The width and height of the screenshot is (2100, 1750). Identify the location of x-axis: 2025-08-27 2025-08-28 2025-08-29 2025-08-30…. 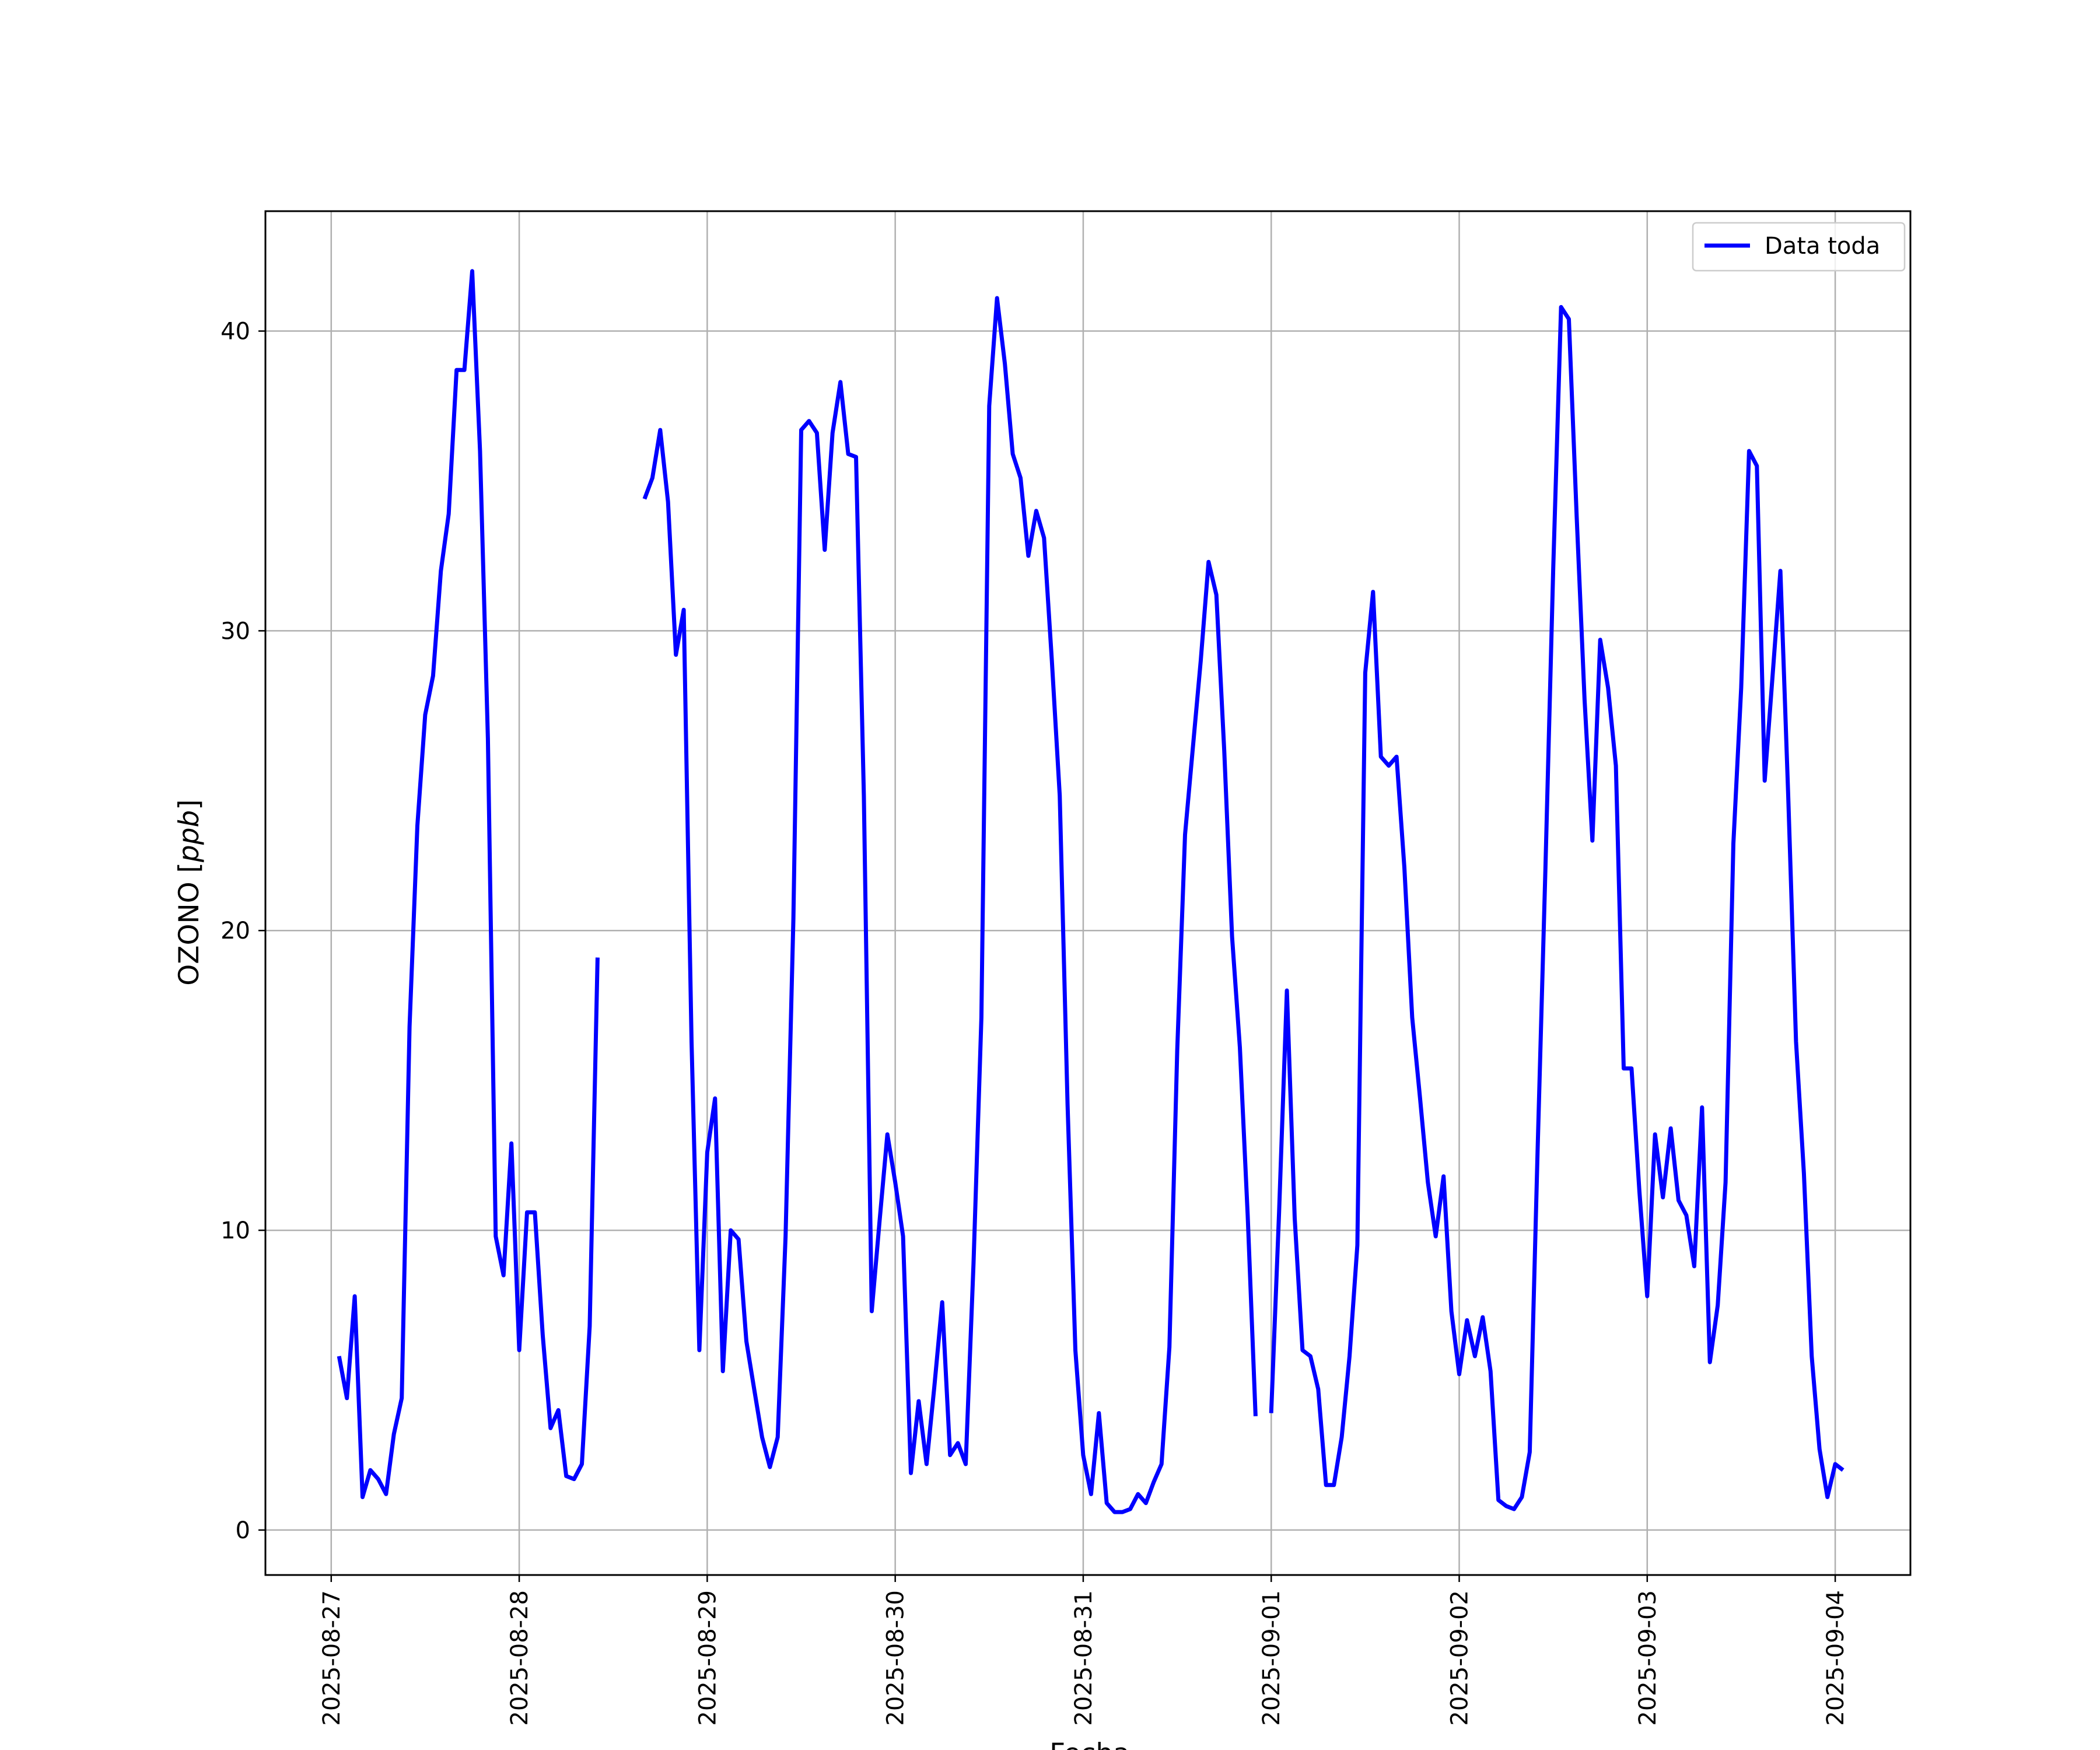
(1083, 1650).